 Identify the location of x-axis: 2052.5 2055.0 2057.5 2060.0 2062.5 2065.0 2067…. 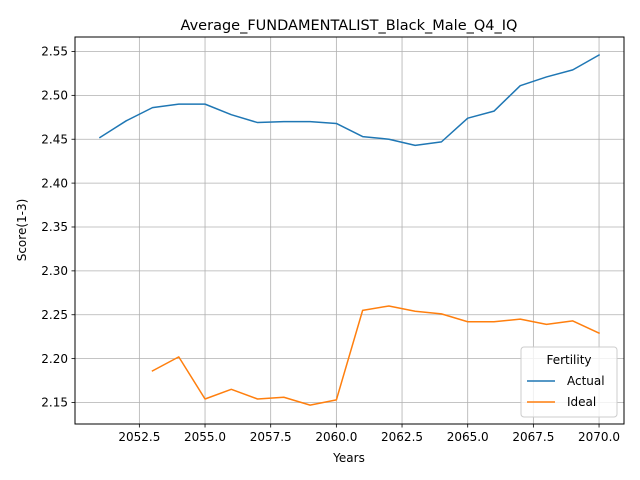
(369, 434).